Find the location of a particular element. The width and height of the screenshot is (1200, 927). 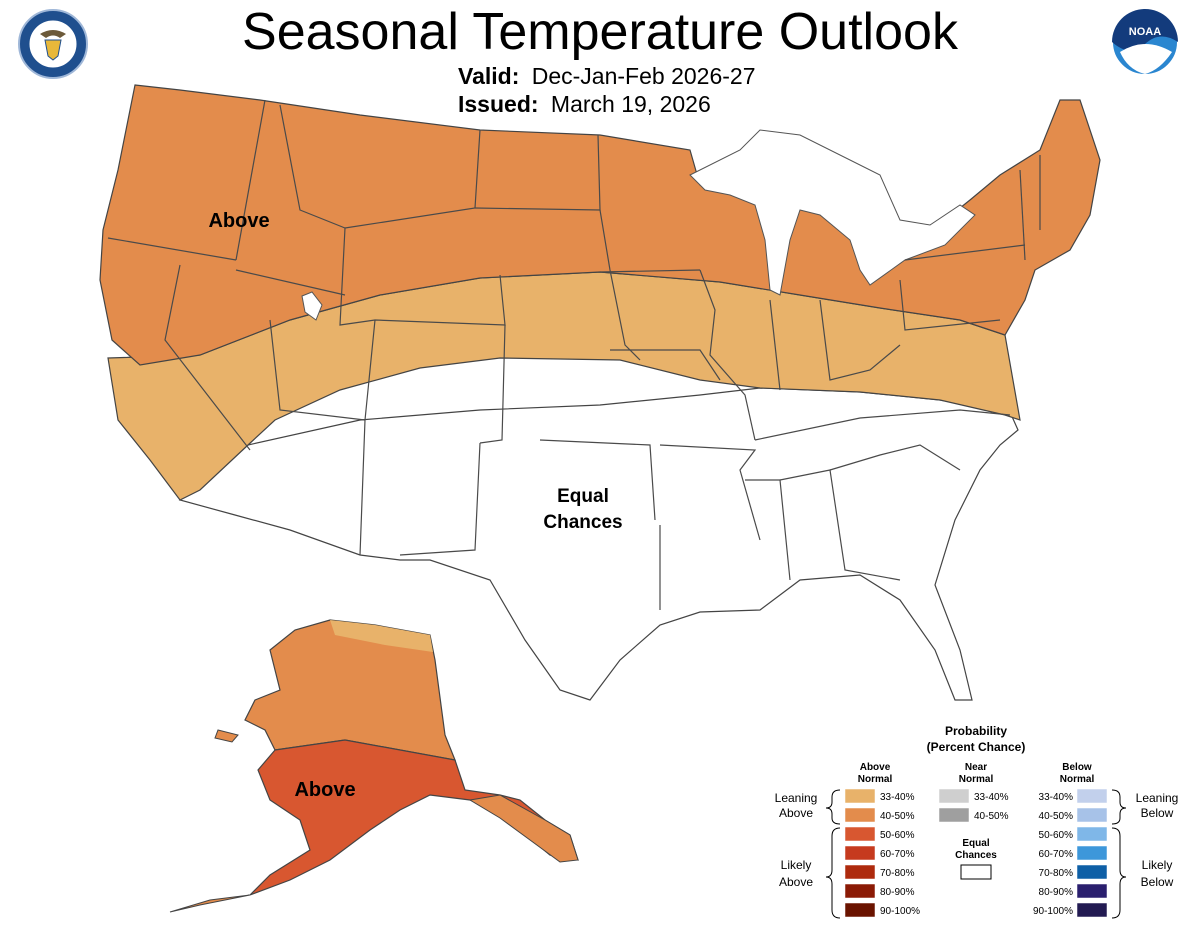

legend-above-label-3: 60-70% is located at coordinates (897, 854).